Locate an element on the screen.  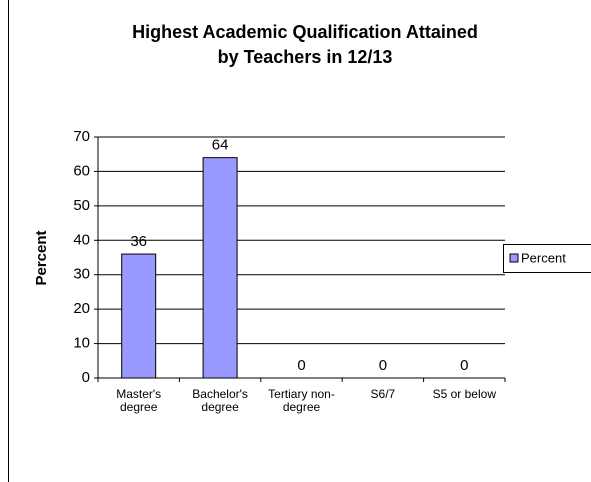
y-tick-label: 20 is located at coordinates (81, 308).